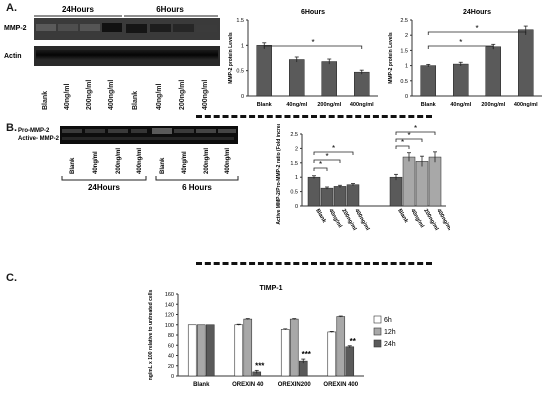  Describe the element at coordinates (248, 385) in the screenshot. I see `x-tick-label: OREXIN 40` at that location.